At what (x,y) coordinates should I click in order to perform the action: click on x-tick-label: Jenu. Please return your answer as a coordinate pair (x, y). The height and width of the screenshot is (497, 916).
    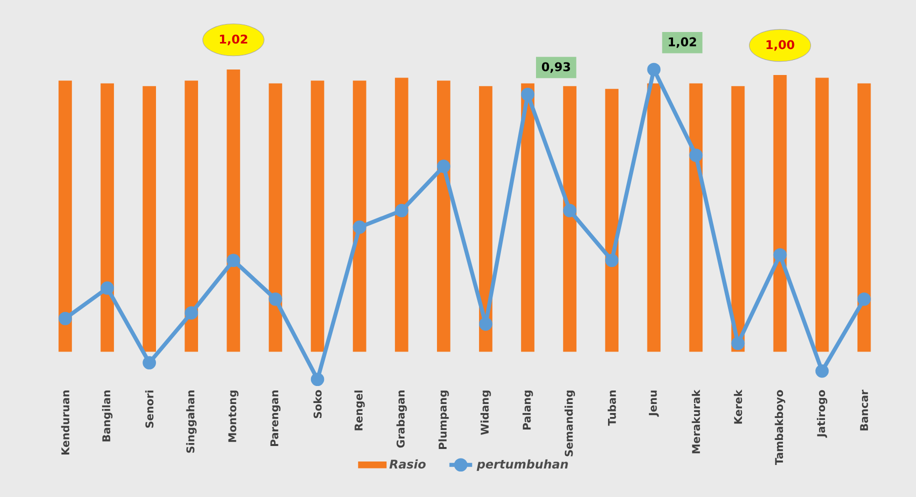
    Looking at the image, I should click on (653, 403).